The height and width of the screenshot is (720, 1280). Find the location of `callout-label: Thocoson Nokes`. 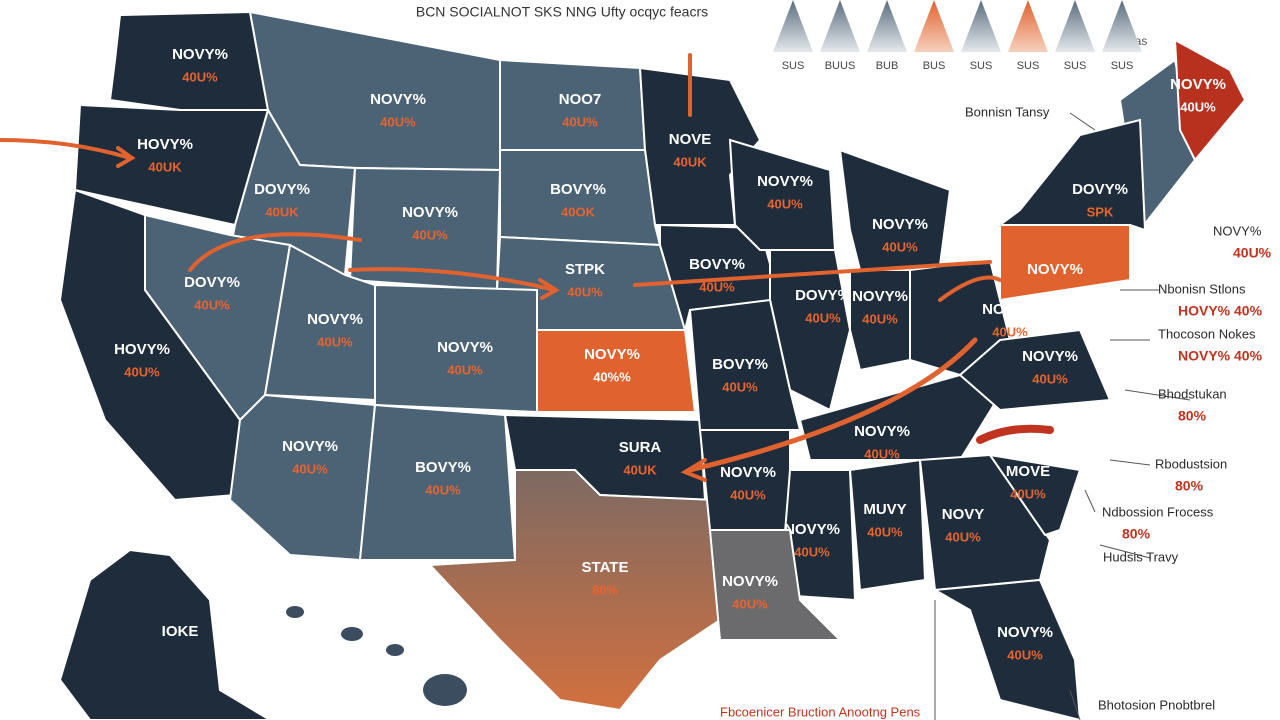

callout-label: Thocoson Nokes is located at coordinates (1207, 333).